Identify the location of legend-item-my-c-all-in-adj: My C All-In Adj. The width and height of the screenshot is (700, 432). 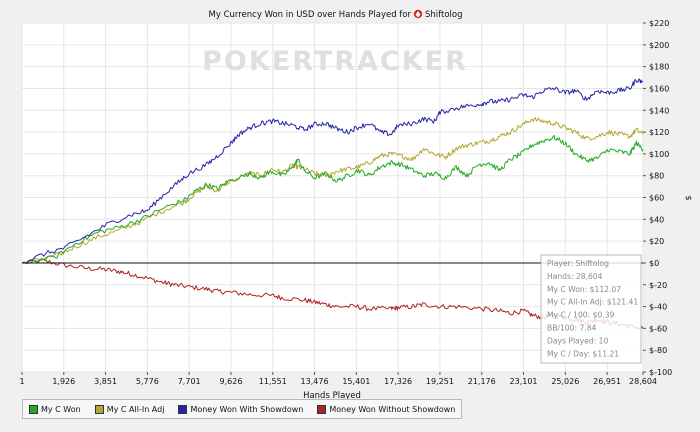
(129, 409).